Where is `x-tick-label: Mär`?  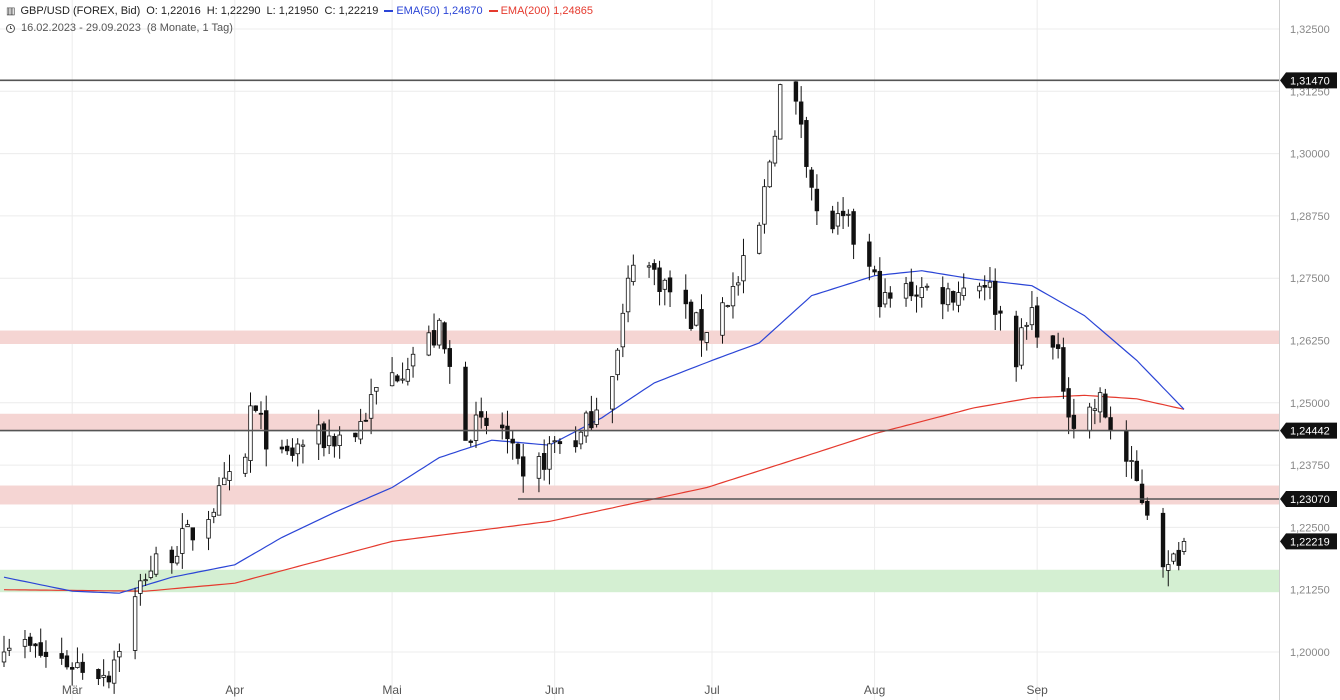
x-tick-label: Mär is located at coordinates (72, 690).